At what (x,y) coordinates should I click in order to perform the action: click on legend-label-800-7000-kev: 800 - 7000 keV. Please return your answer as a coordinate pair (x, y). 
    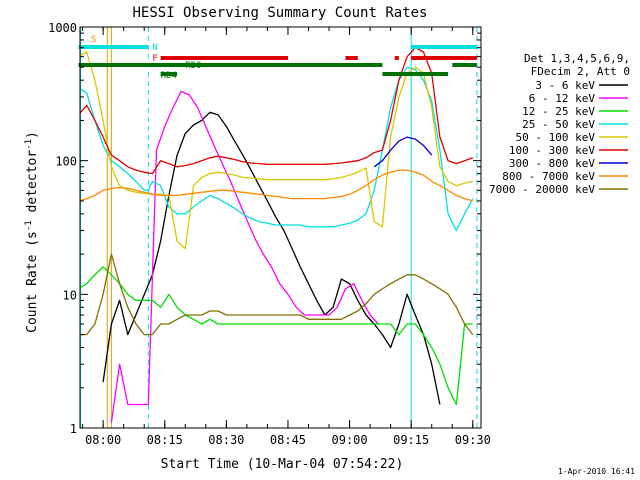
    Looking at the image, I should click on (548, 176).